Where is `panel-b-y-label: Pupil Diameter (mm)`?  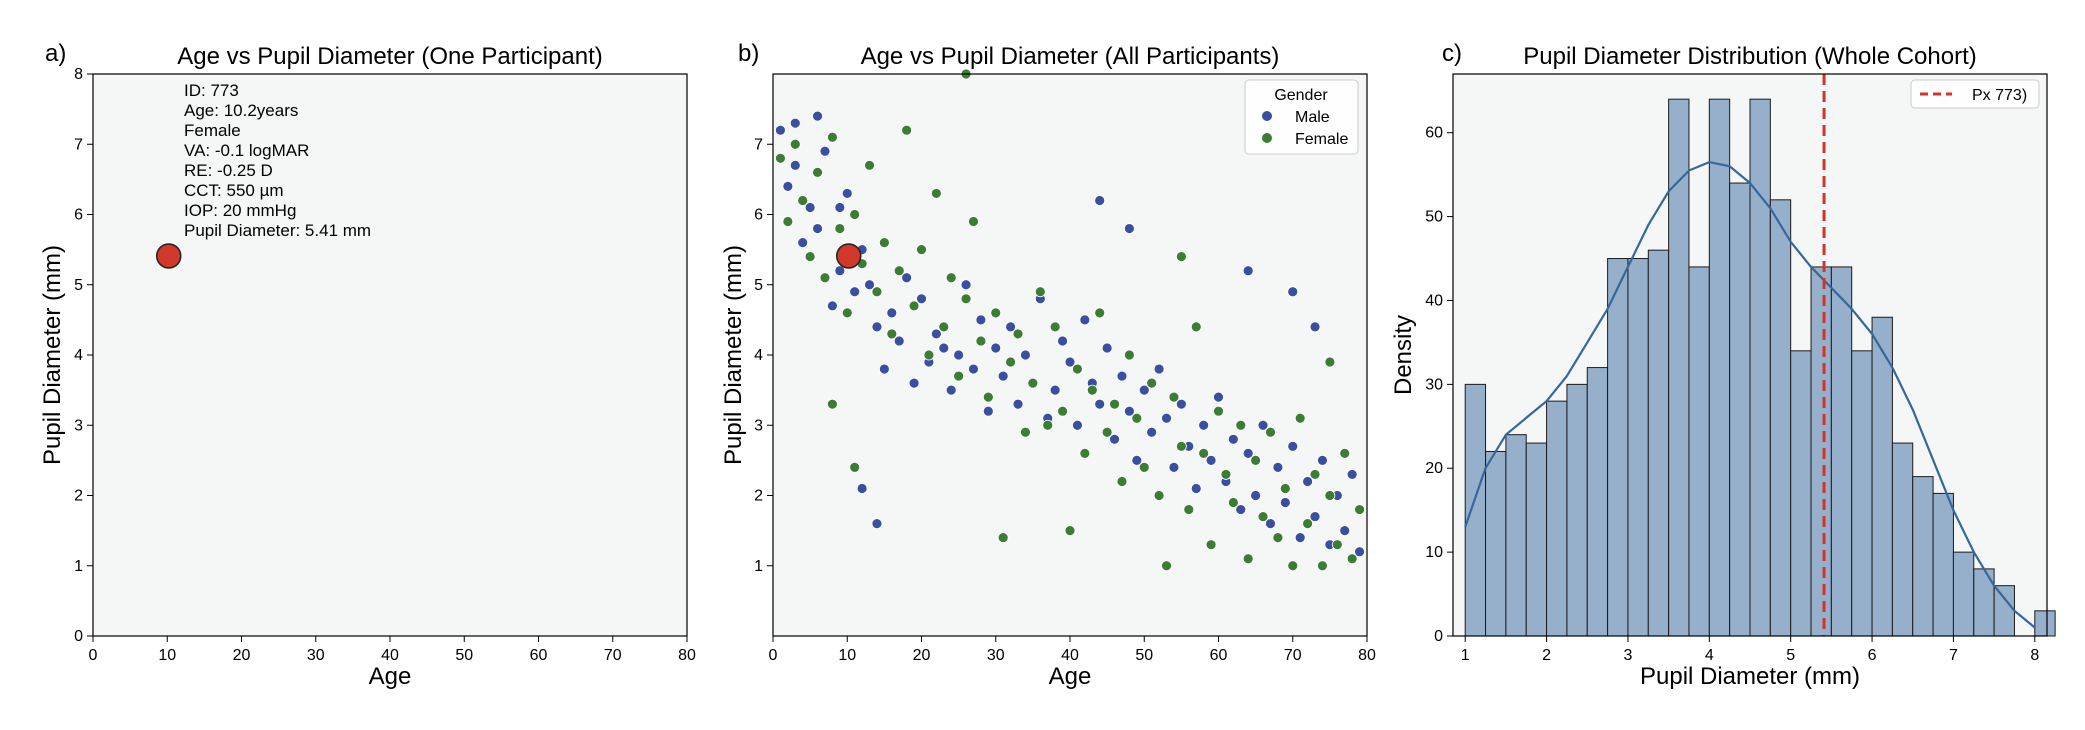 panel-b-y-label: Pupil Diameter (mm) is located at coordinates (733, 355).